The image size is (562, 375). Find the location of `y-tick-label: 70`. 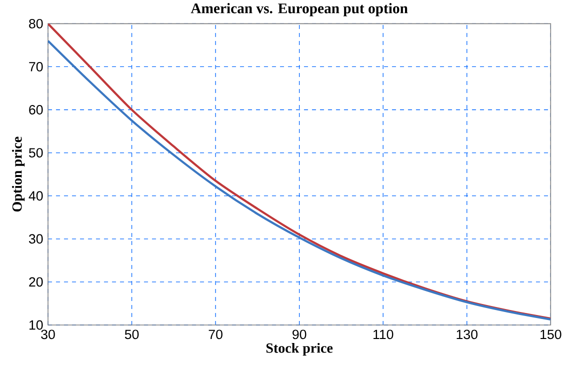

y-tick-label: 70 is located at coordinates (36, 67).